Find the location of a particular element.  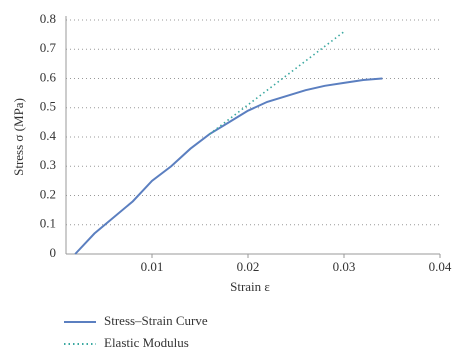

x-axis-label: Strain ε is located at coordinates (250, 286).